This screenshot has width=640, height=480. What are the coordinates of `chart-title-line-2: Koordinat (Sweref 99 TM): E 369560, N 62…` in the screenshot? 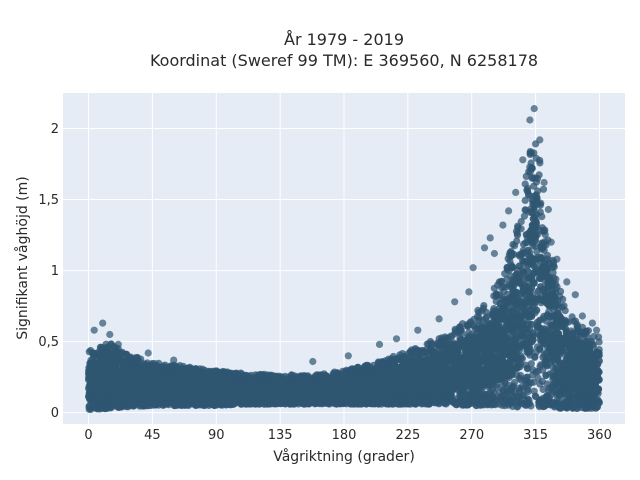 It's located at (344, 60).